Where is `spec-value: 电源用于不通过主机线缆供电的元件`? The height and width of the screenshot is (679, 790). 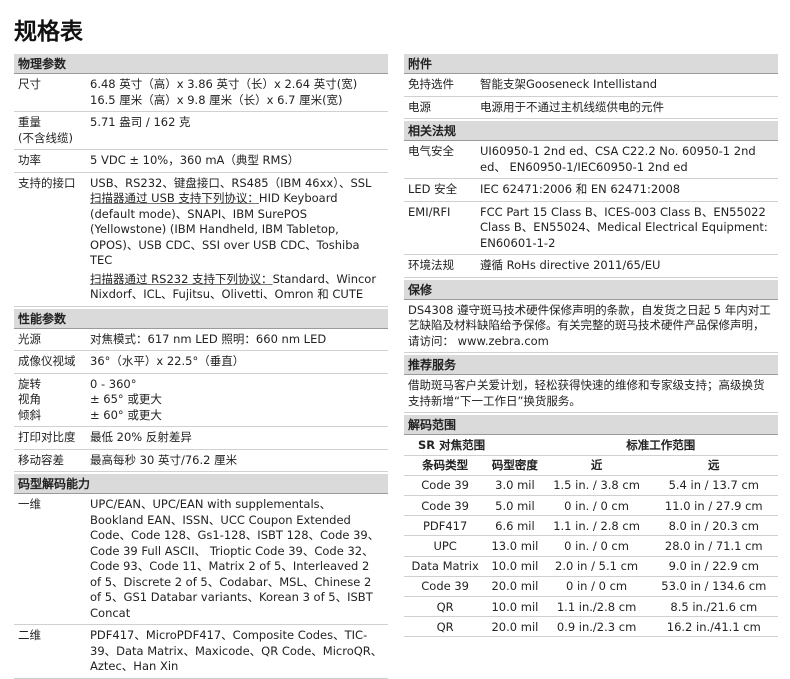 spec-value: 电源用于不通过主机线缆供电的元件 is located at coordinates (572, 106).